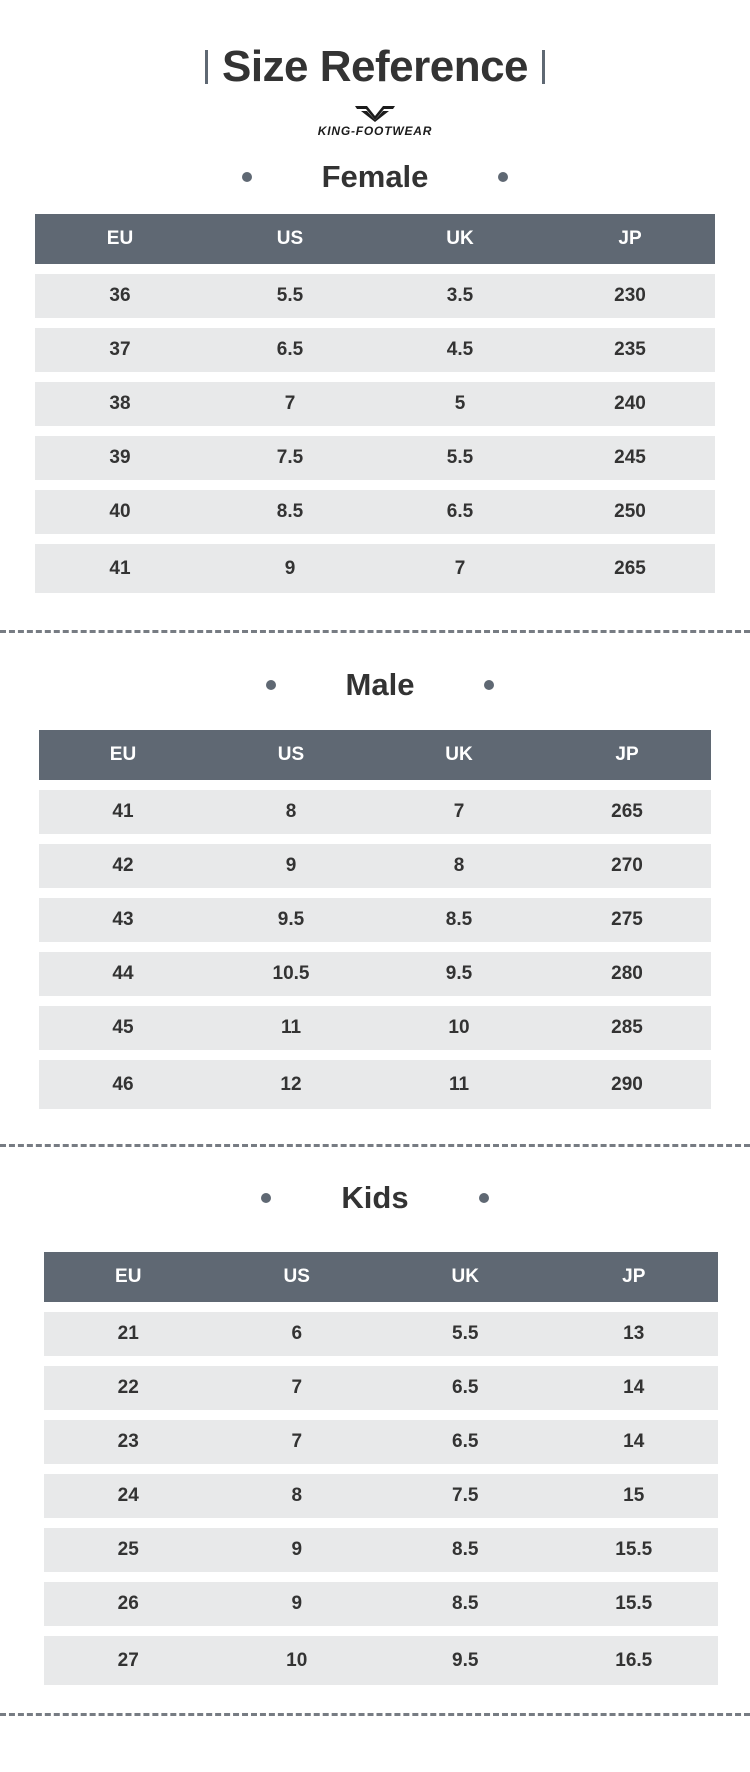 The height and width of the screenshot is (1772, 750). Describe the element at coordinates (120, 511) in the screenshot. I see `size-cell-eu: 40` at that location.